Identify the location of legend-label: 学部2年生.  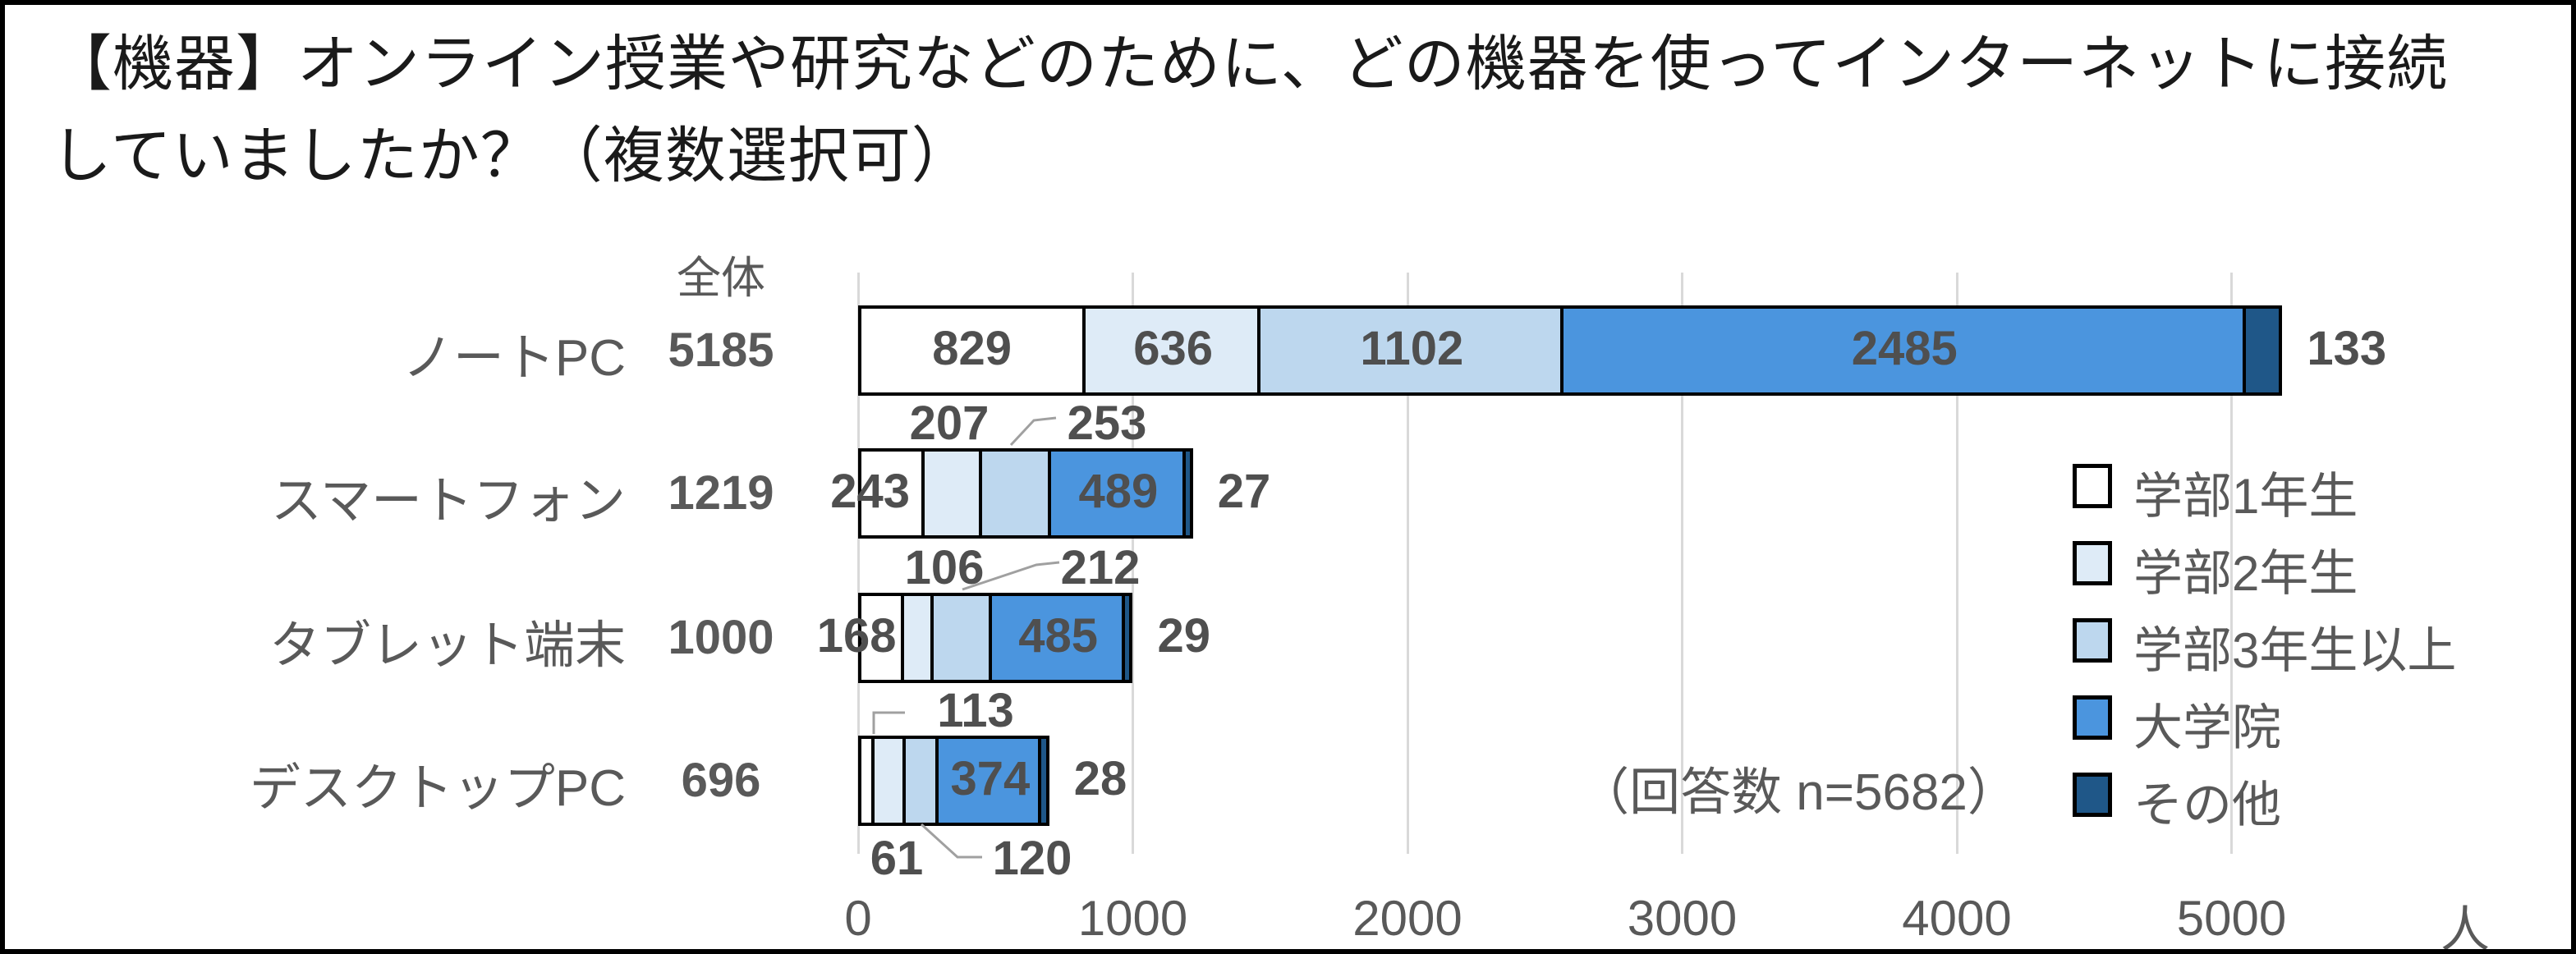
(2245, 573).